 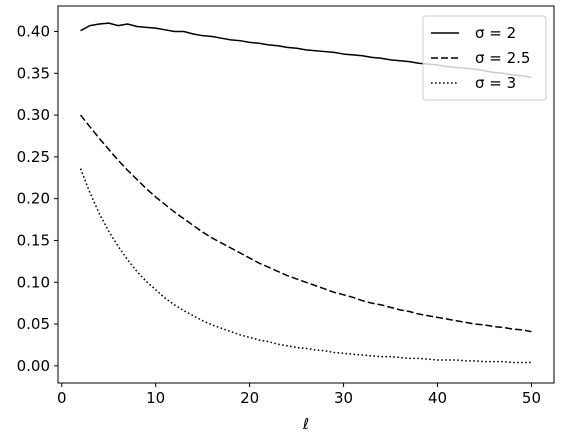 I want to click on x-tick-label: 30, so click(x=343, y=398).